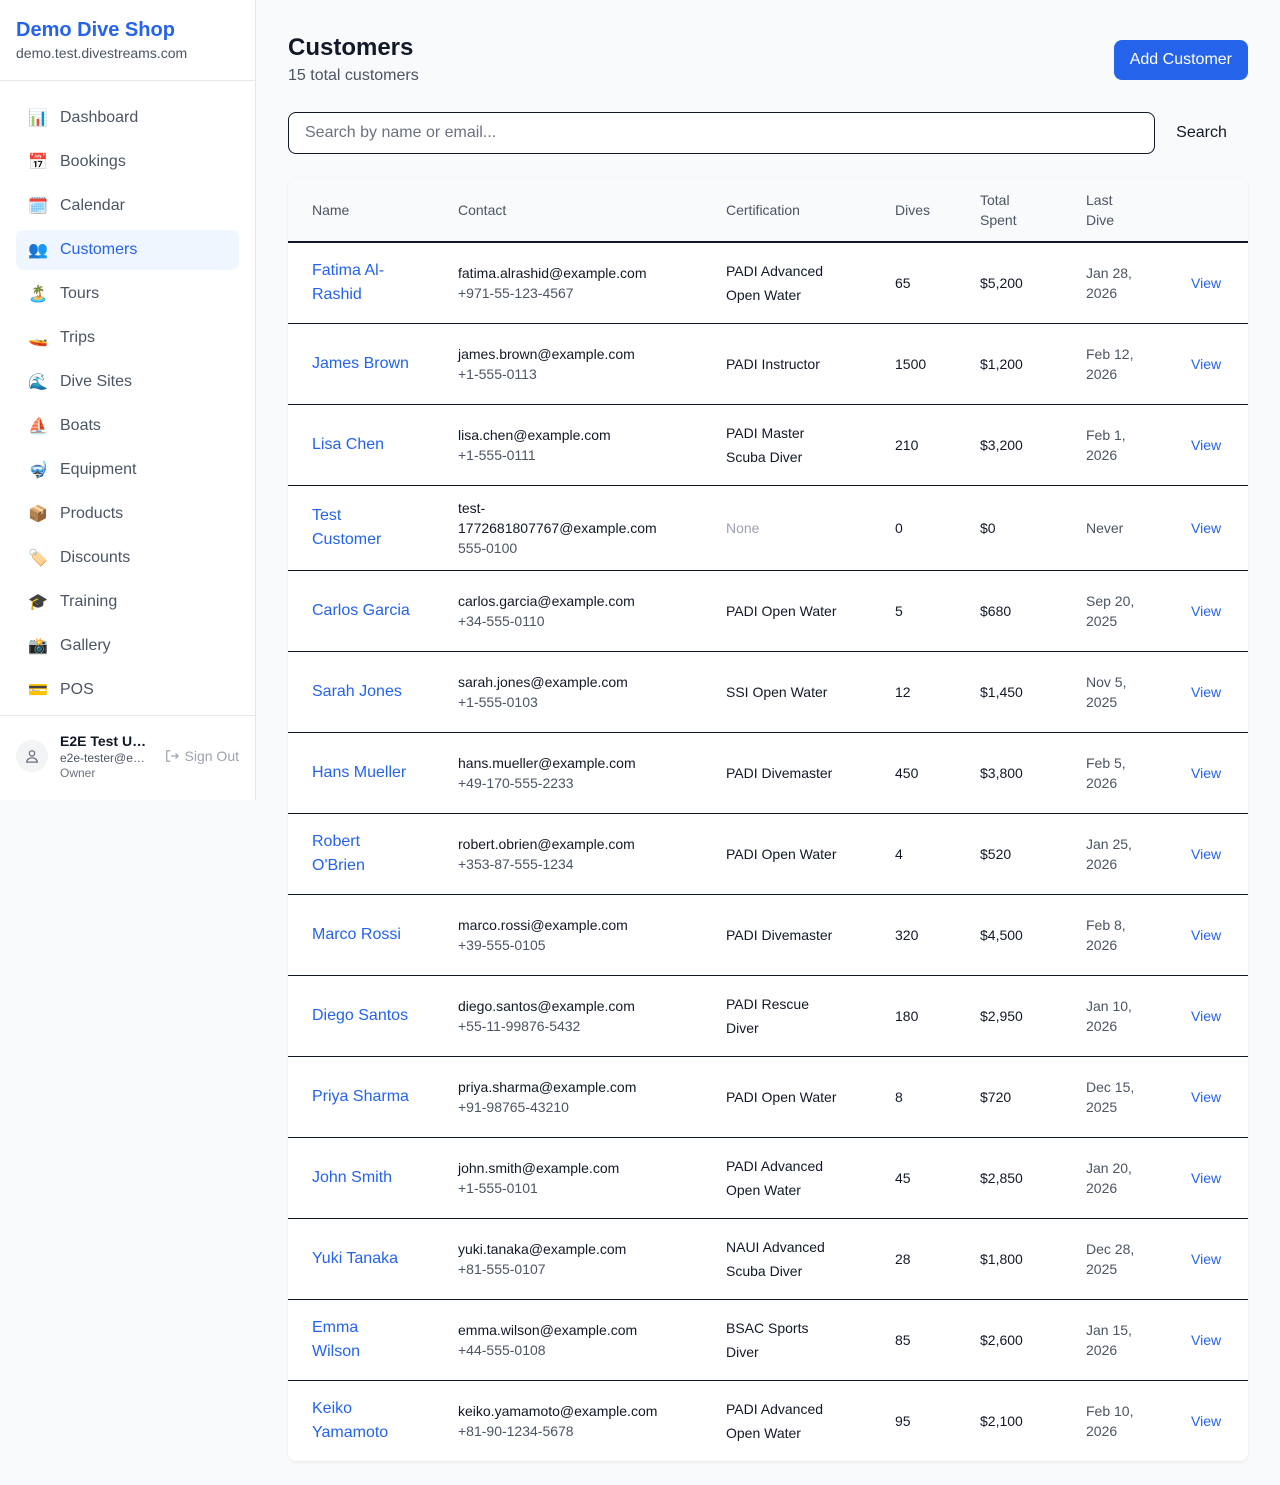 This screenshot has height=1485, width=1280. Describe the element at coordinates (568, 210) in the screenshot. I see `column-header-contact: Contact` at that location.